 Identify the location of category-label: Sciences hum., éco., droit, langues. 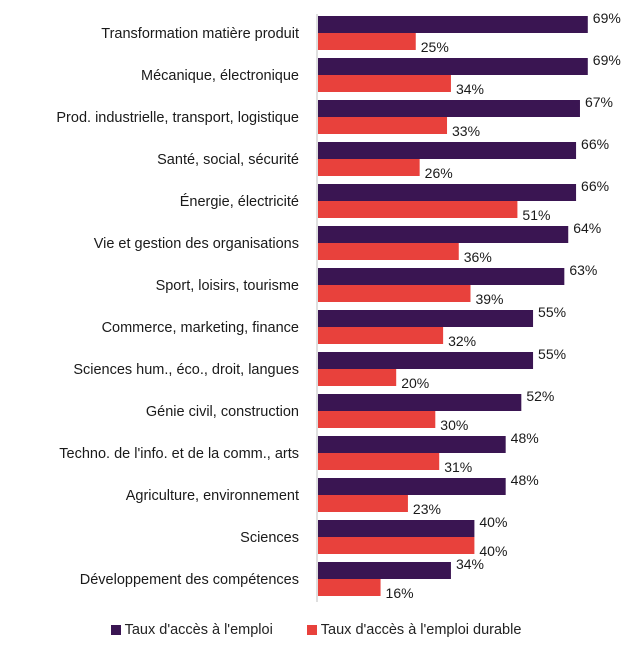
(186, 370).